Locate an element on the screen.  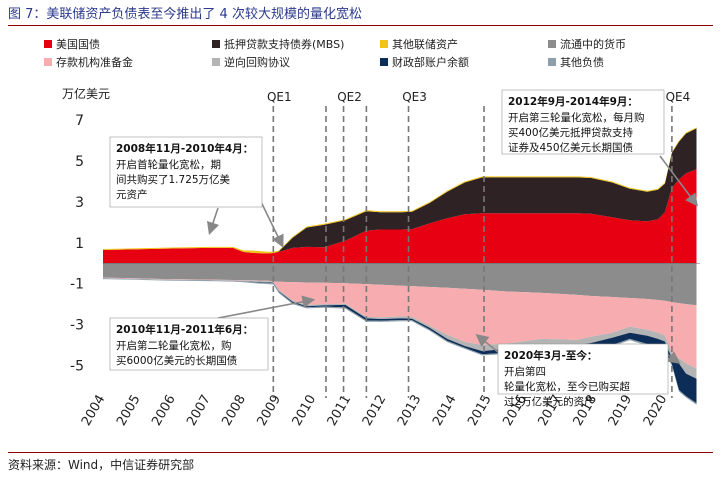
legend-swatch-tga is located at coordinates (384, 62).